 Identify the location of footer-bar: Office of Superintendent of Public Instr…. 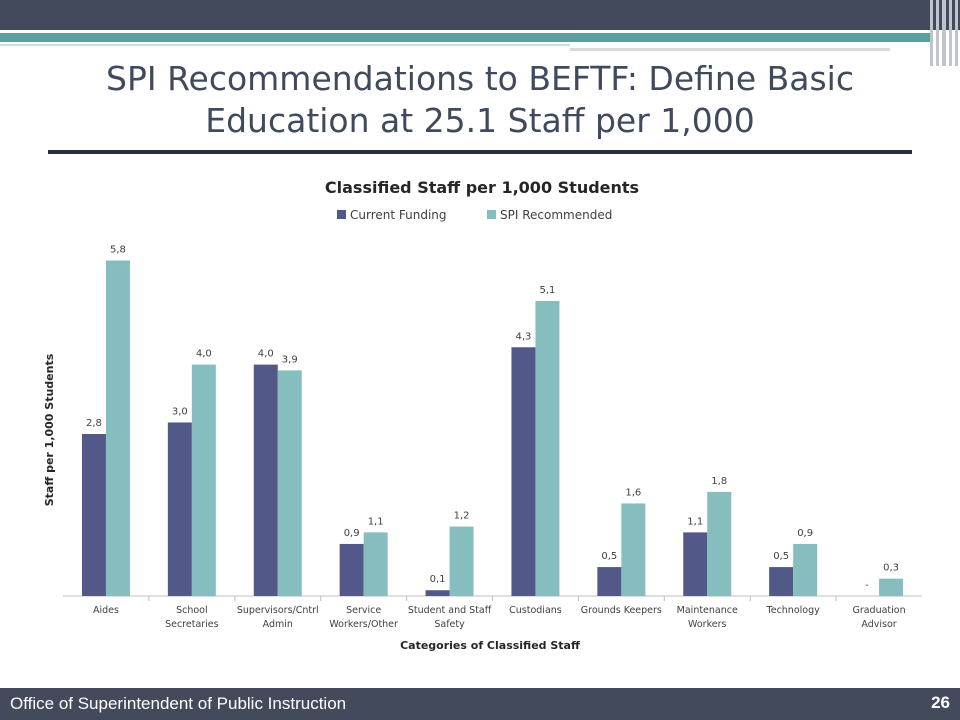
(480, 704).